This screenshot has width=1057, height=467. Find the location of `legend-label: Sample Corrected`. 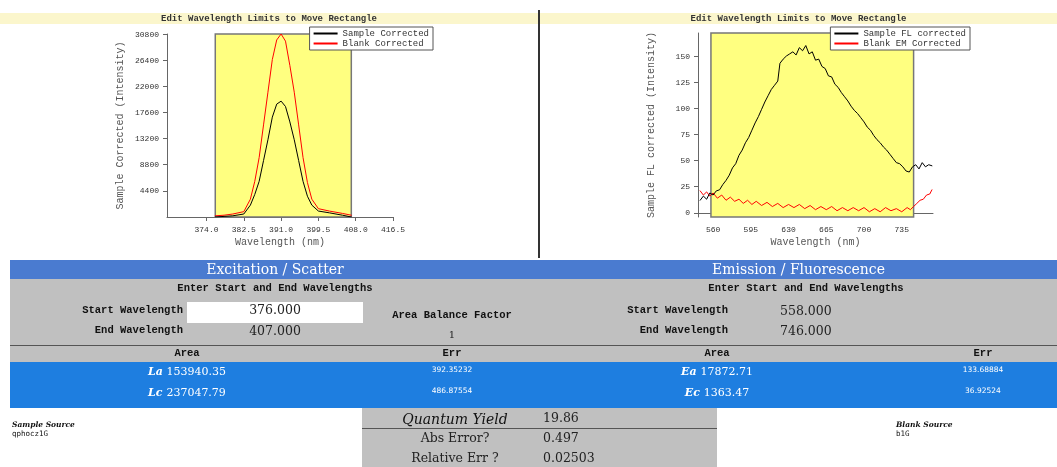

legend-label: Sample Corrected is located at coordinates (386, 33).